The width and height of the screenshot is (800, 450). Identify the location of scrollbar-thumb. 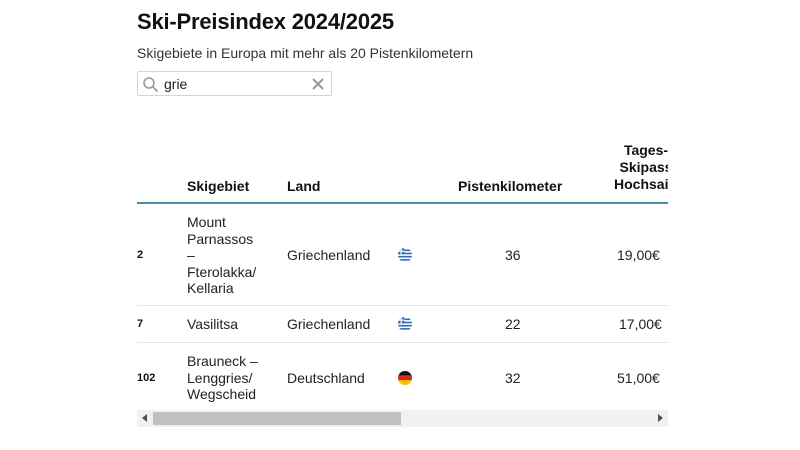
(277, 418).